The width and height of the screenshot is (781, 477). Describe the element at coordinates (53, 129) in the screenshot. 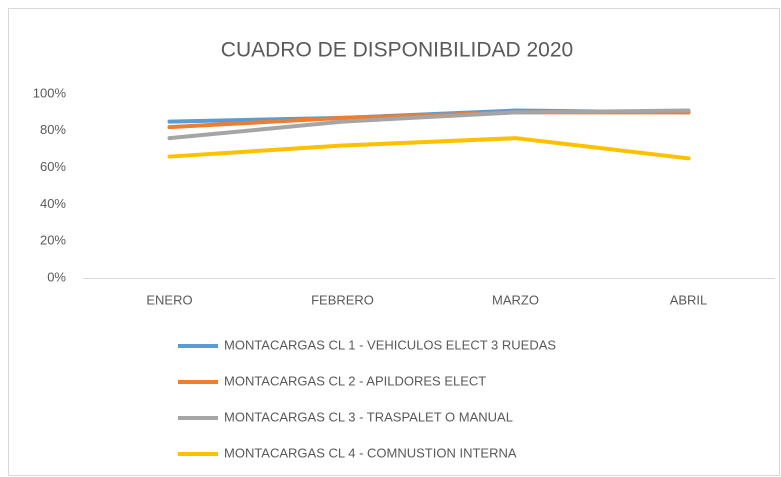

I see `y-tick-label: 80%` at that location.